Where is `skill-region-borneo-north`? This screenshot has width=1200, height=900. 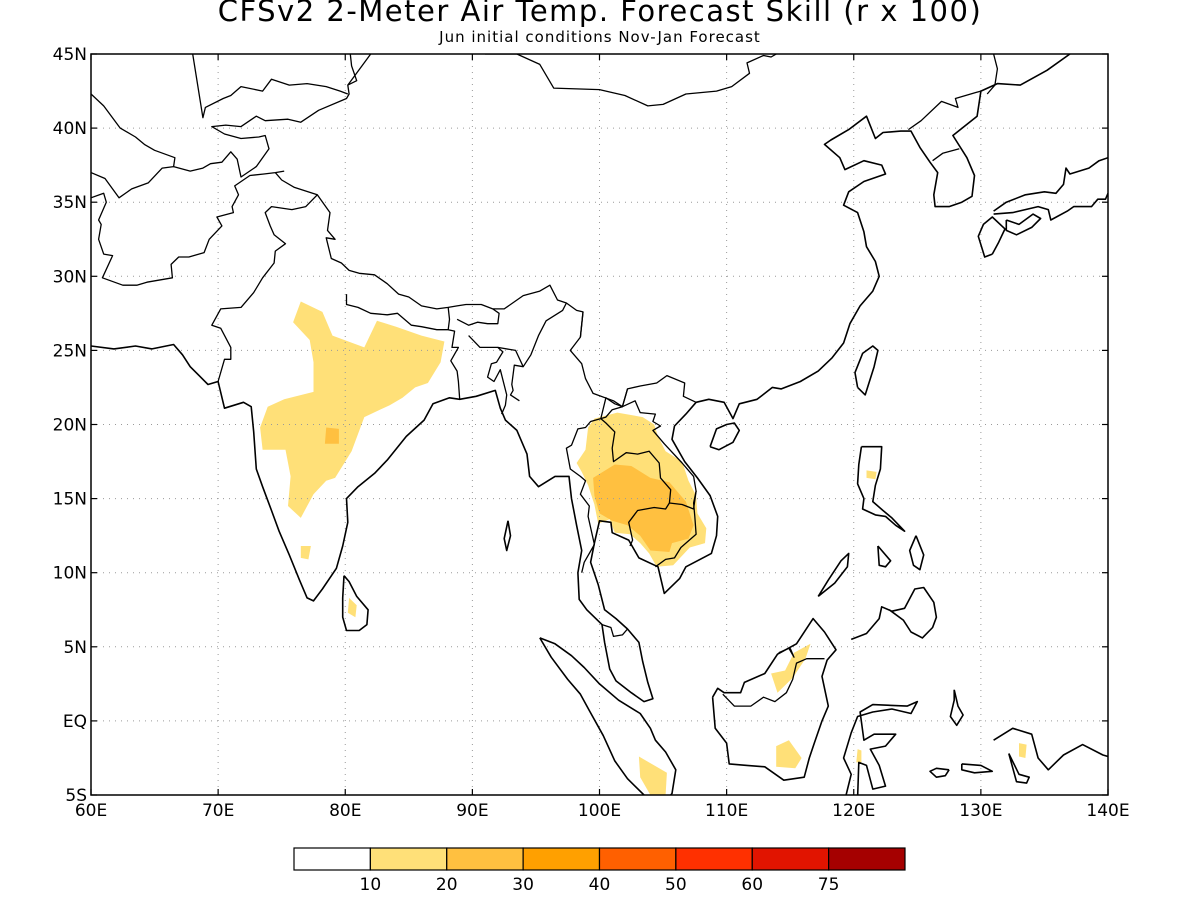
skill-region-borneo-north is located at coordinates (791, 668).